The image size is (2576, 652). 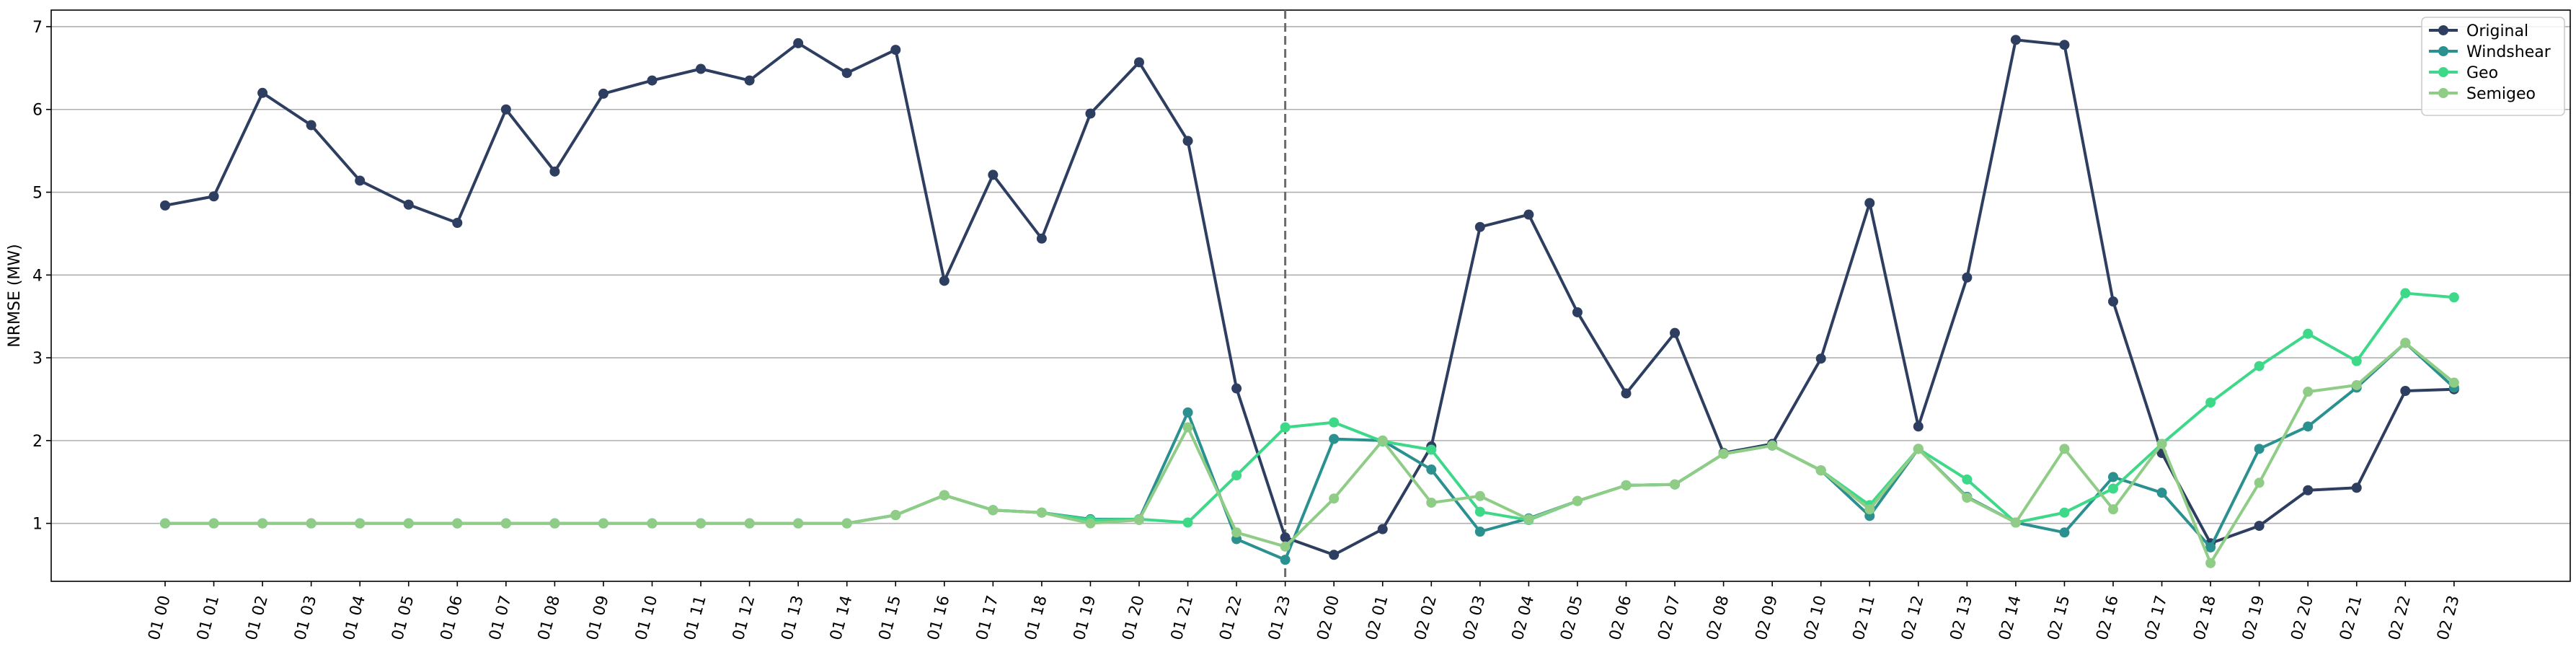 What do you see at coordinates (37, 276) in the screenshot?
I see `y-tick-label: 4` at bounding box center [37, 276].